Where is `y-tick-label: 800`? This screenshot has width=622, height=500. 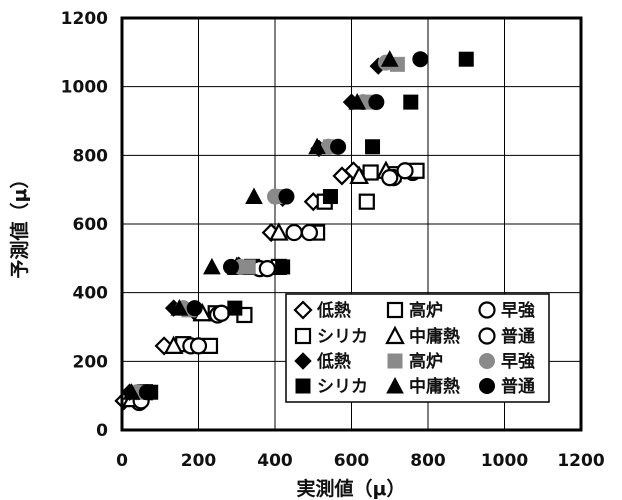
y-tick-label: 800 is located at coordinates (91, 156).